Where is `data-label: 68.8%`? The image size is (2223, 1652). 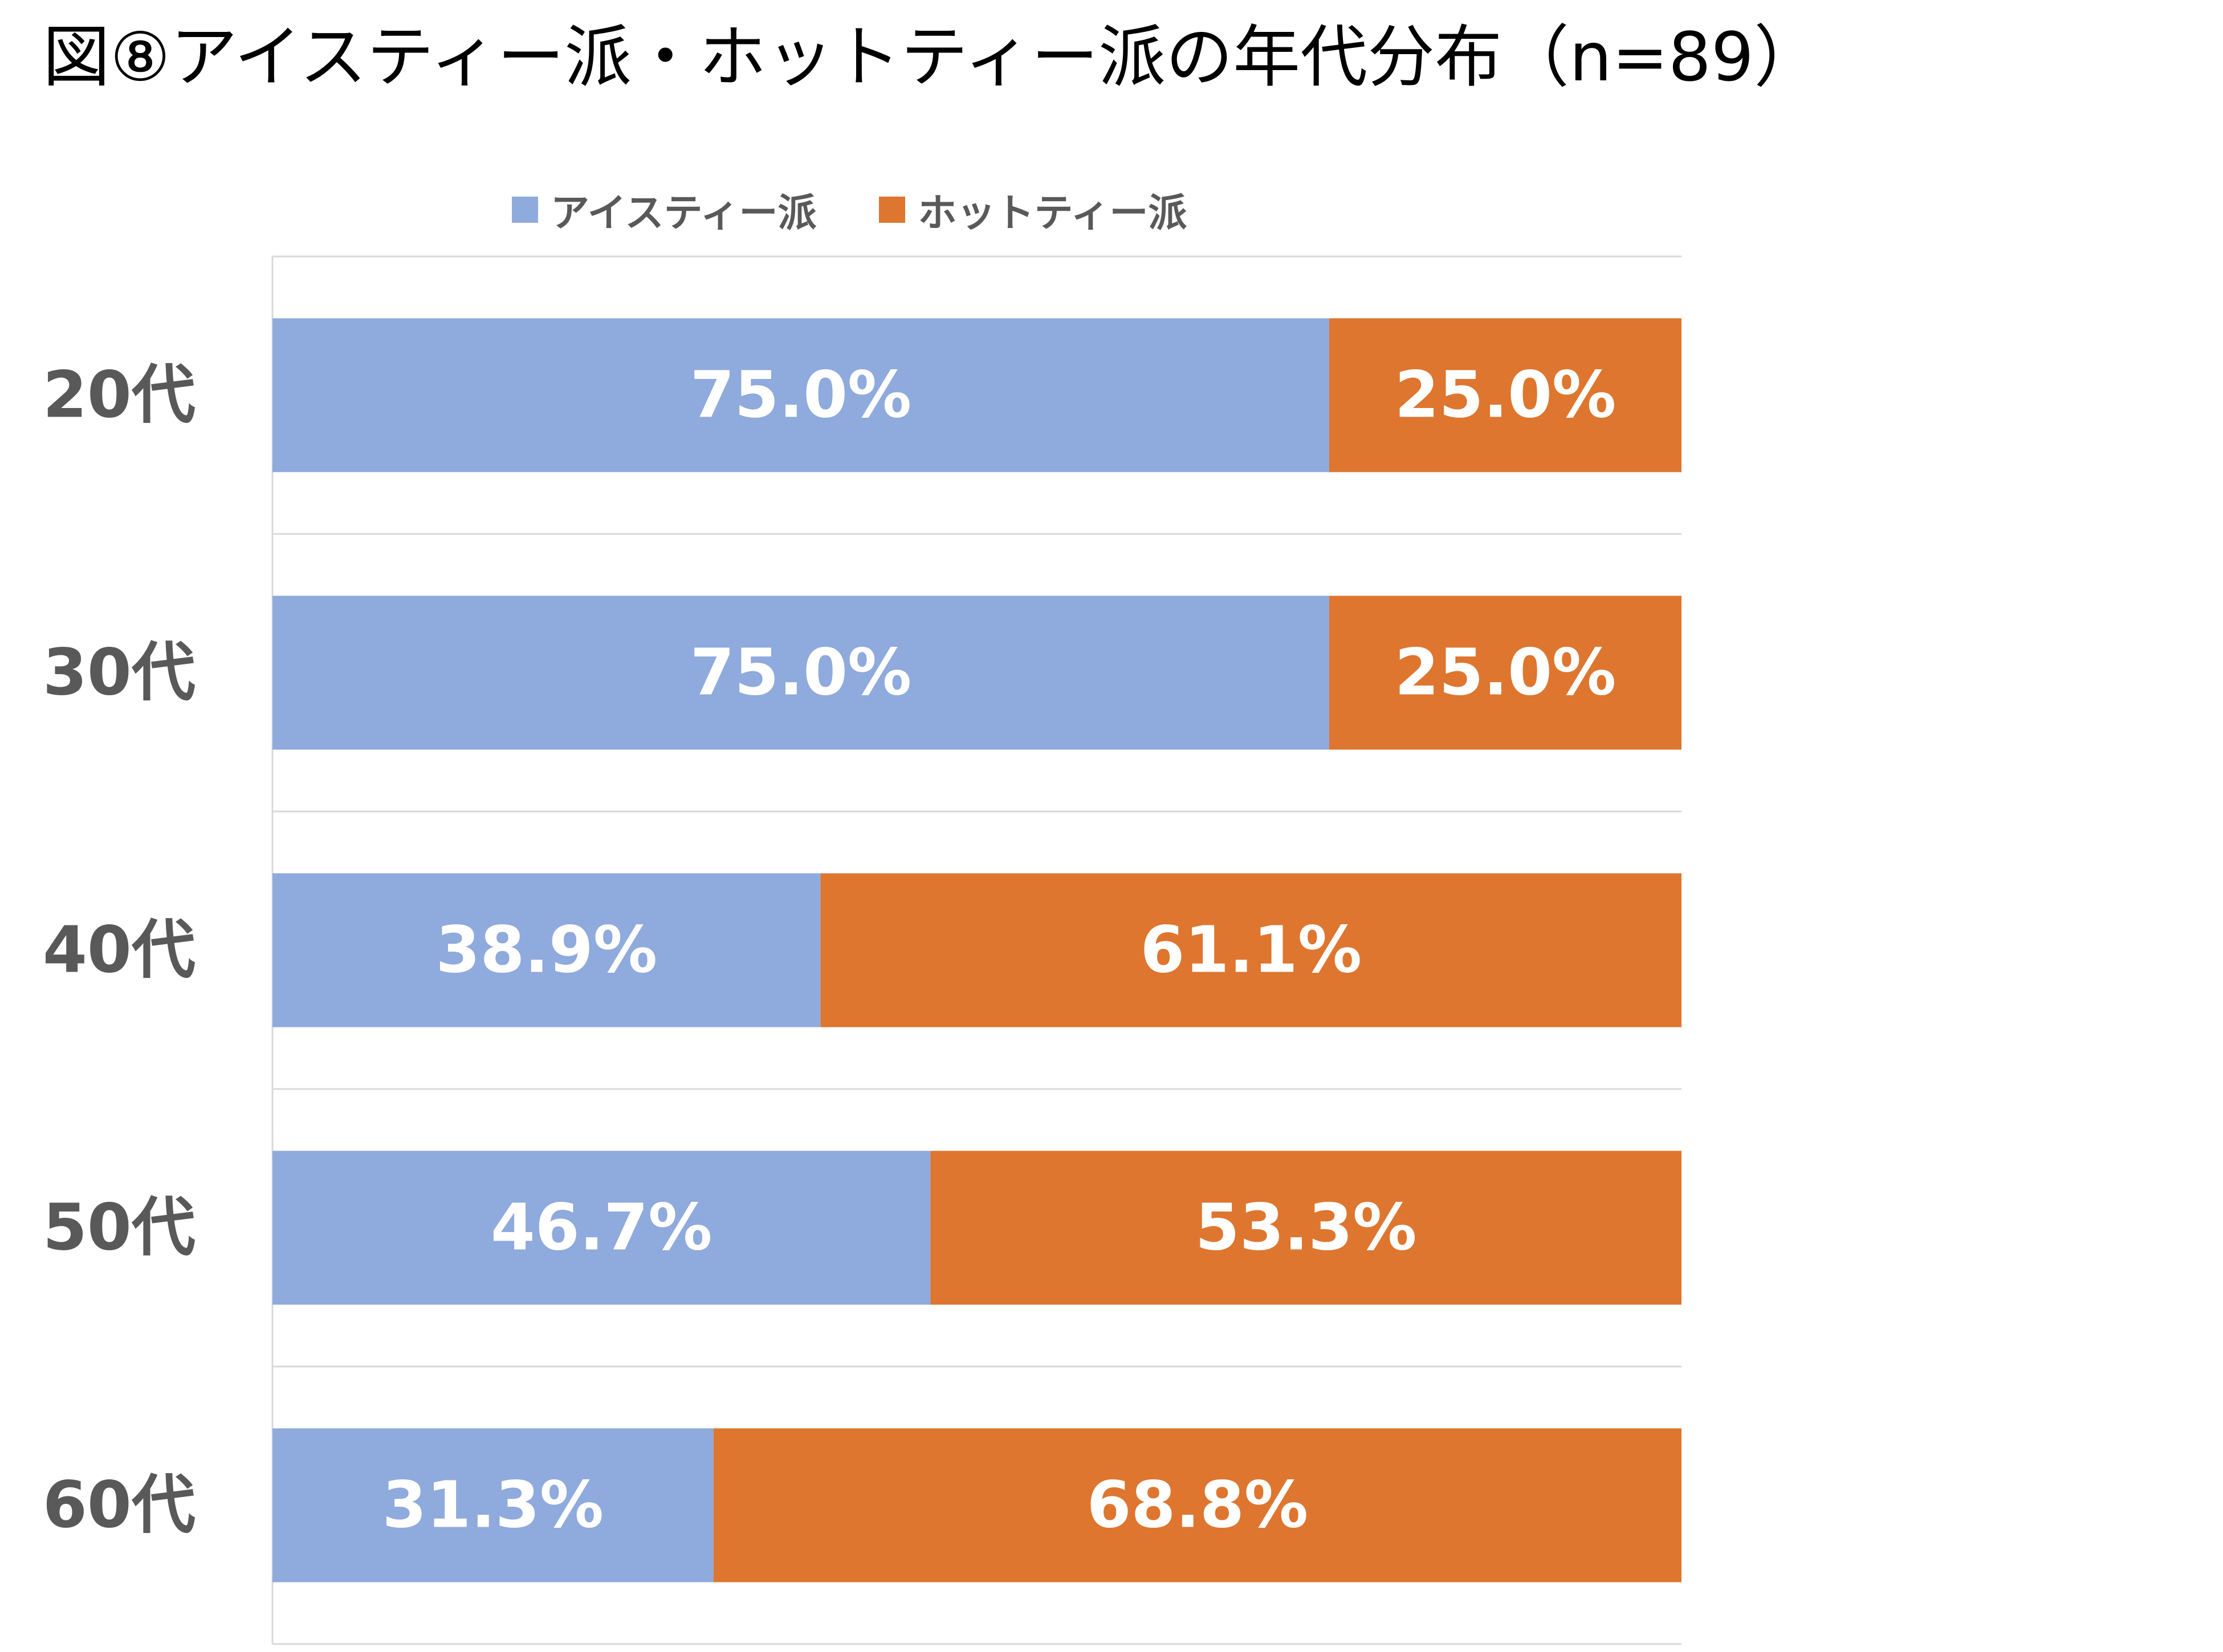 data-label: 68.8% is located at coordinates (1198, 1506).